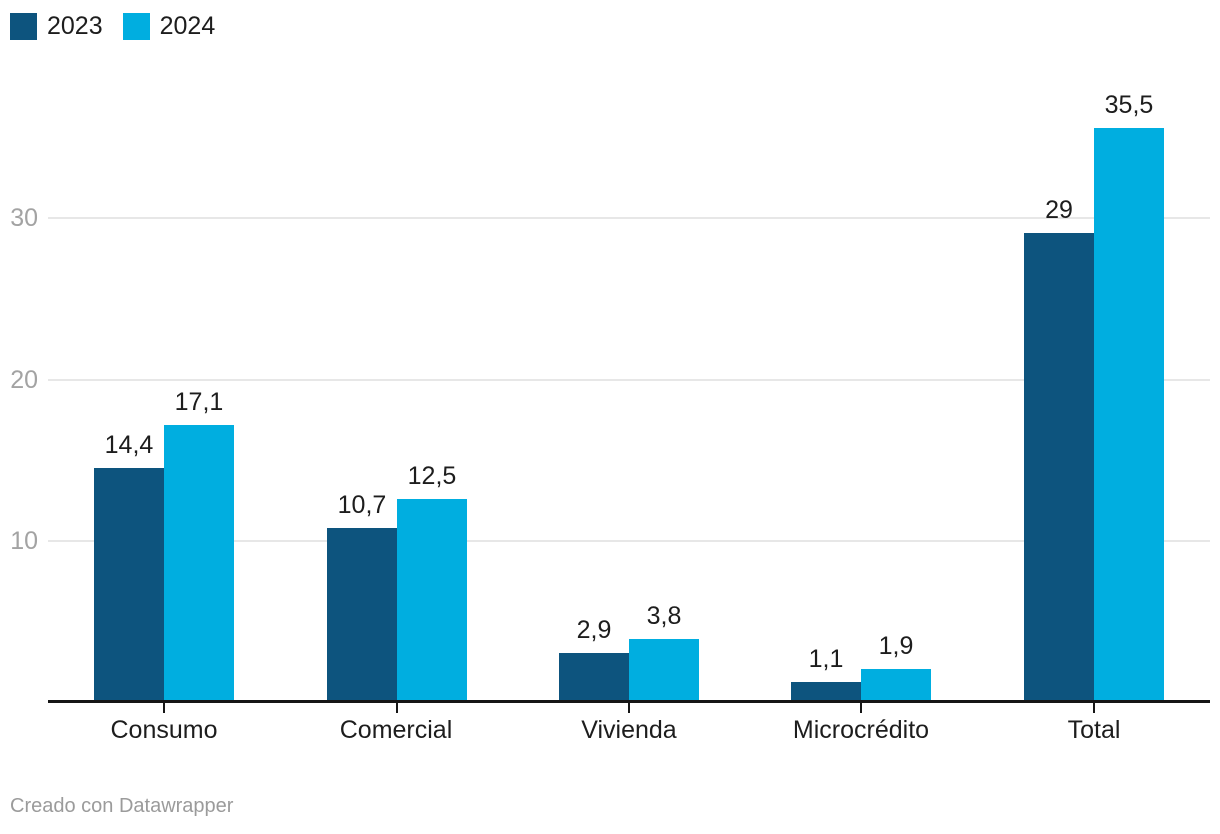  Describe the element at coordinates (594, 676) in the screenshot. I see `bar-2023-vivienda` at that location.